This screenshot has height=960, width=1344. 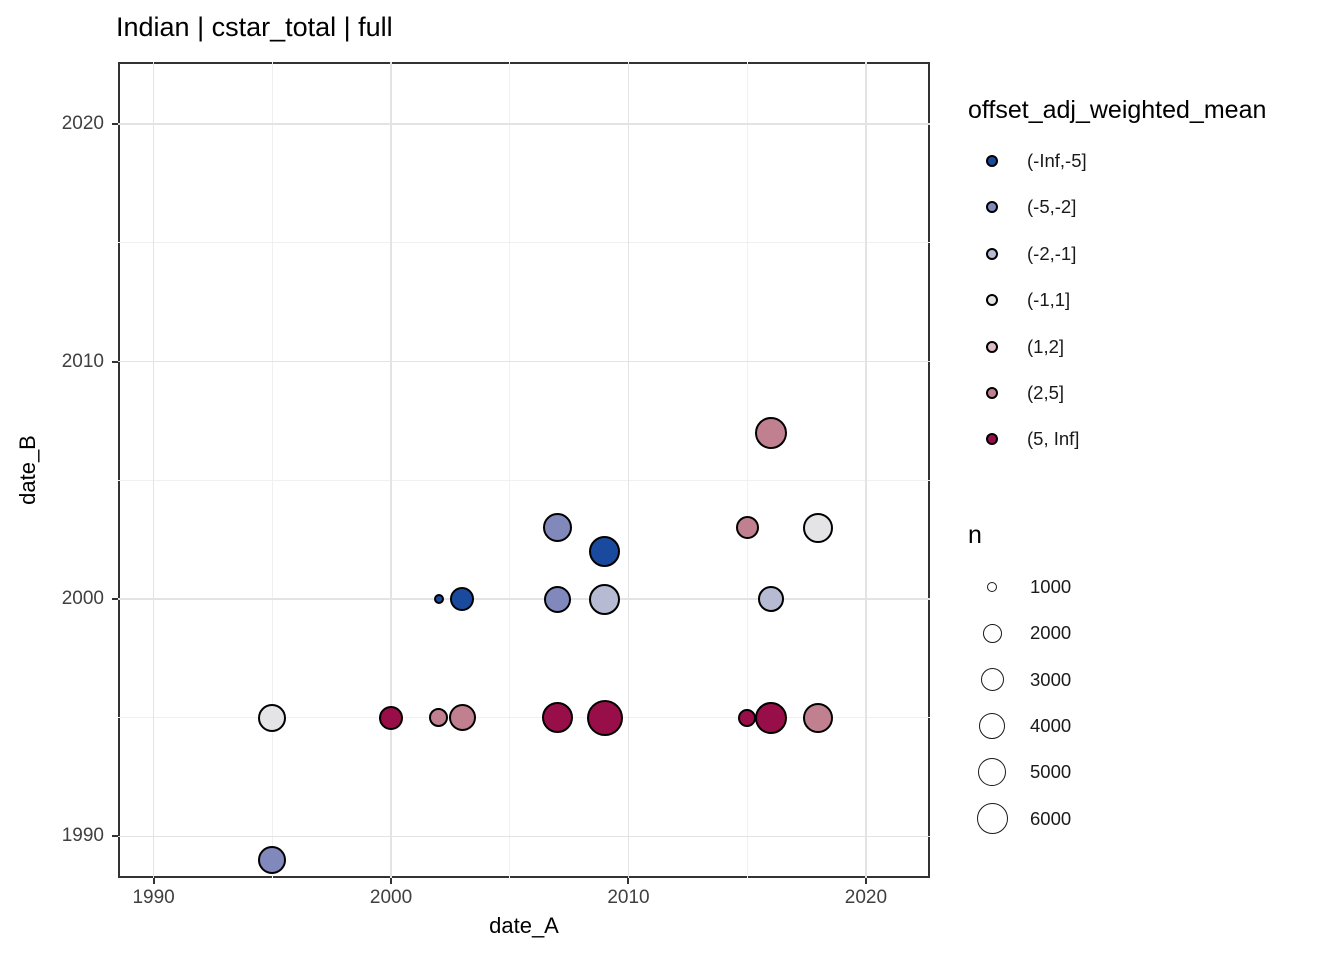 What do you see at coordinates (1046, 392) in the screenshot?
I see `color-legend-label: (2,5]` at bounding box center [1046, 392].